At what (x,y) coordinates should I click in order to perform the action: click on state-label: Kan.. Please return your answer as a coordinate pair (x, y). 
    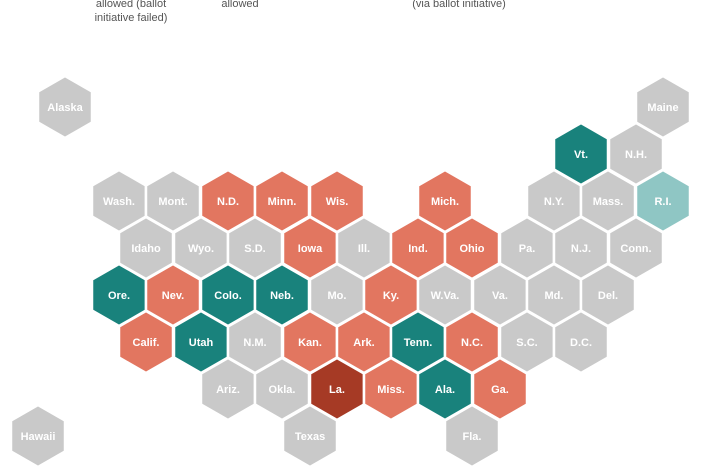
    Looking at the image, I should click on (310, 343).